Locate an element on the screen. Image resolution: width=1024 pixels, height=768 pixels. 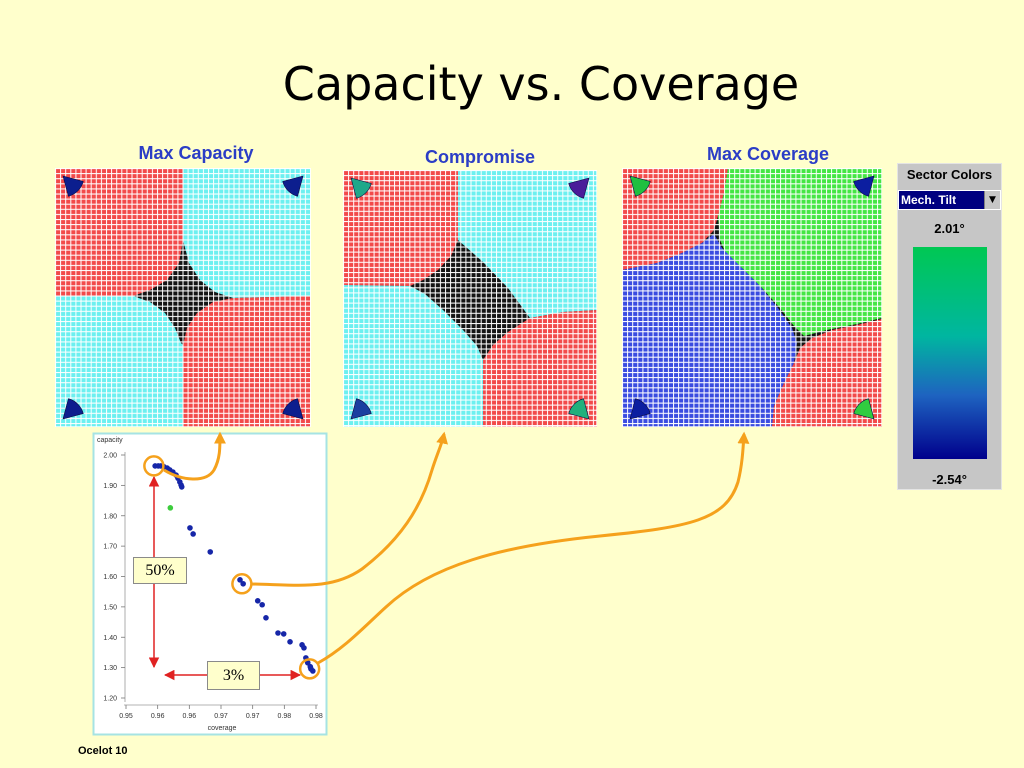
sector-colors-legend: Sector Colors Mech. Tilt ▼ 2.01° -2.54° is located at coordinates (949, 326).